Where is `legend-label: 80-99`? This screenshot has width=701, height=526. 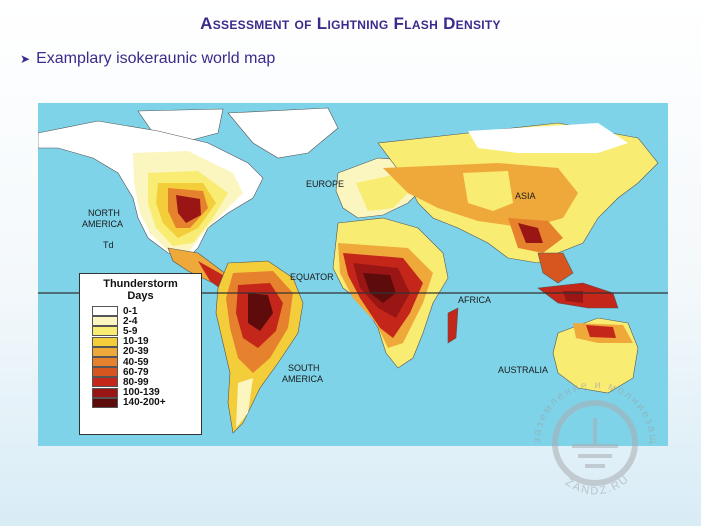 legend-label: 80-99 is located at coordinates (136, 382).